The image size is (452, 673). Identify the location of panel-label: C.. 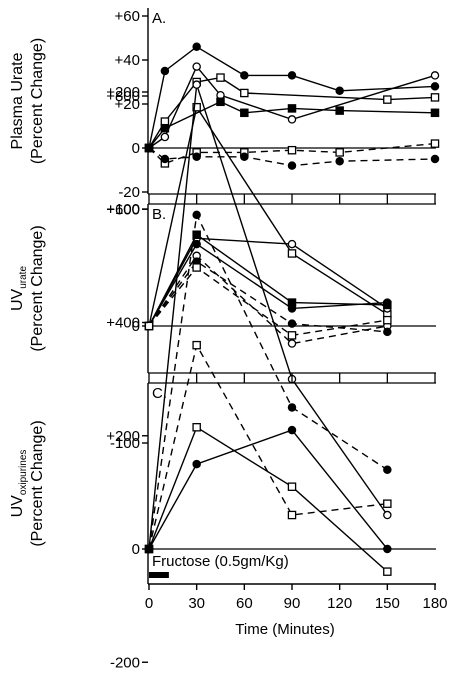
(159, 393).